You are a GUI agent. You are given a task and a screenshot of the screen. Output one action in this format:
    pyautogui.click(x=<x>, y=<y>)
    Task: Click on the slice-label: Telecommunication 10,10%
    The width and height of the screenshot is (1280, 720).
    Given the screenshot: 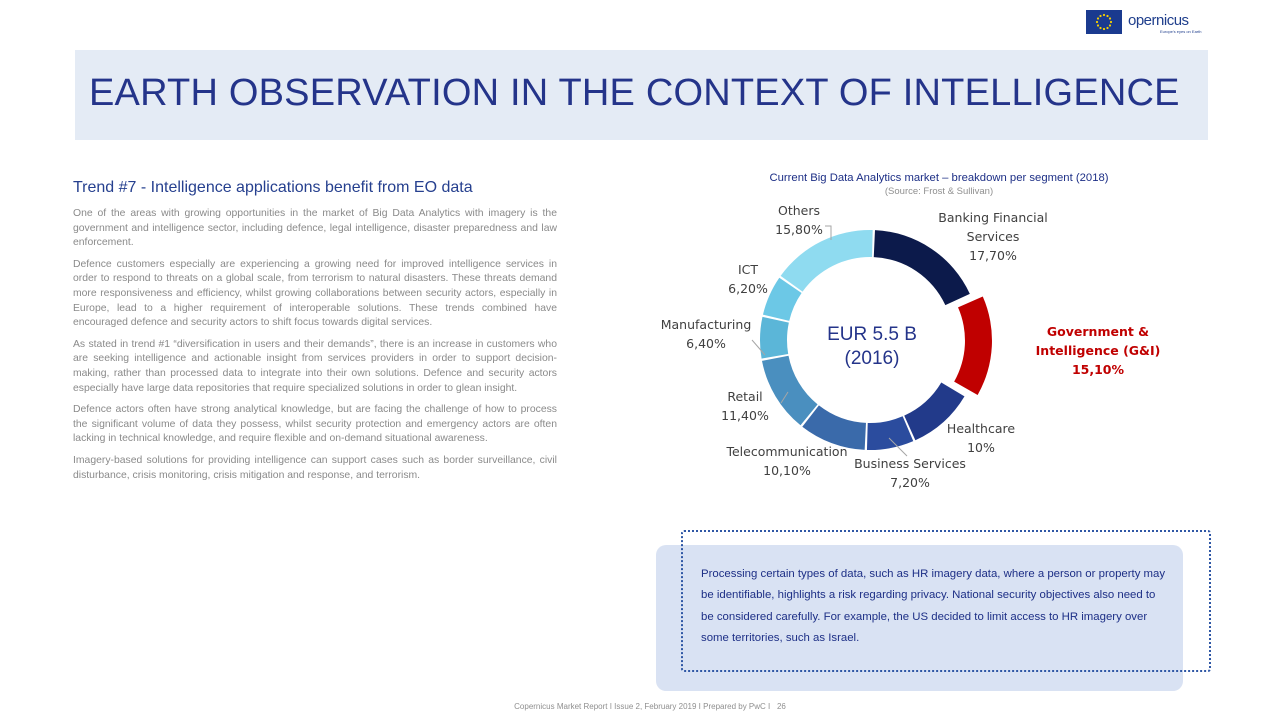 What is the action you would take?
    pyautogui.click(x=786, y=461)
    